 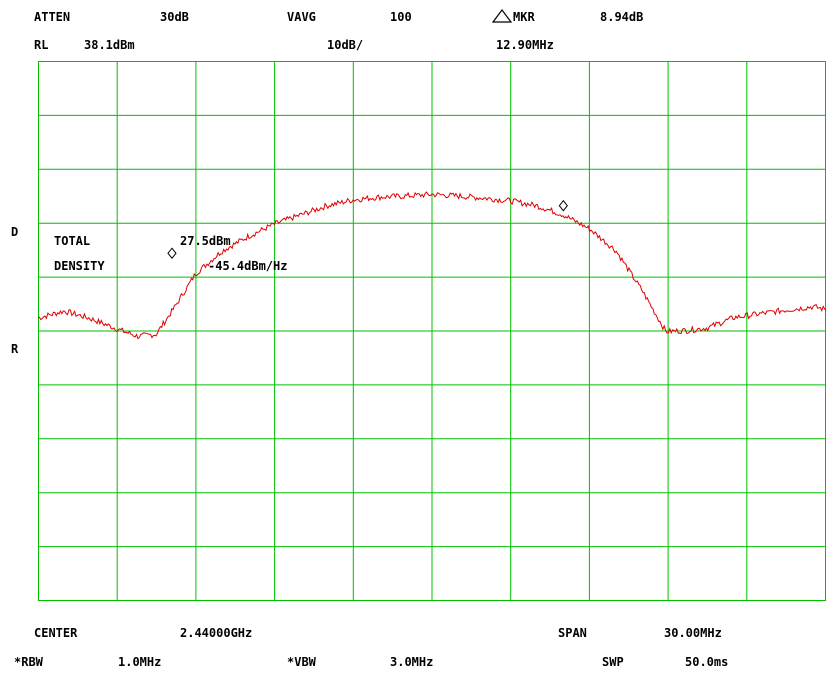 What do you see at coordinates (140, 662) in the screenshot?
I see `rbw-value: 1.0MHz` at bounding box center [140, 662].